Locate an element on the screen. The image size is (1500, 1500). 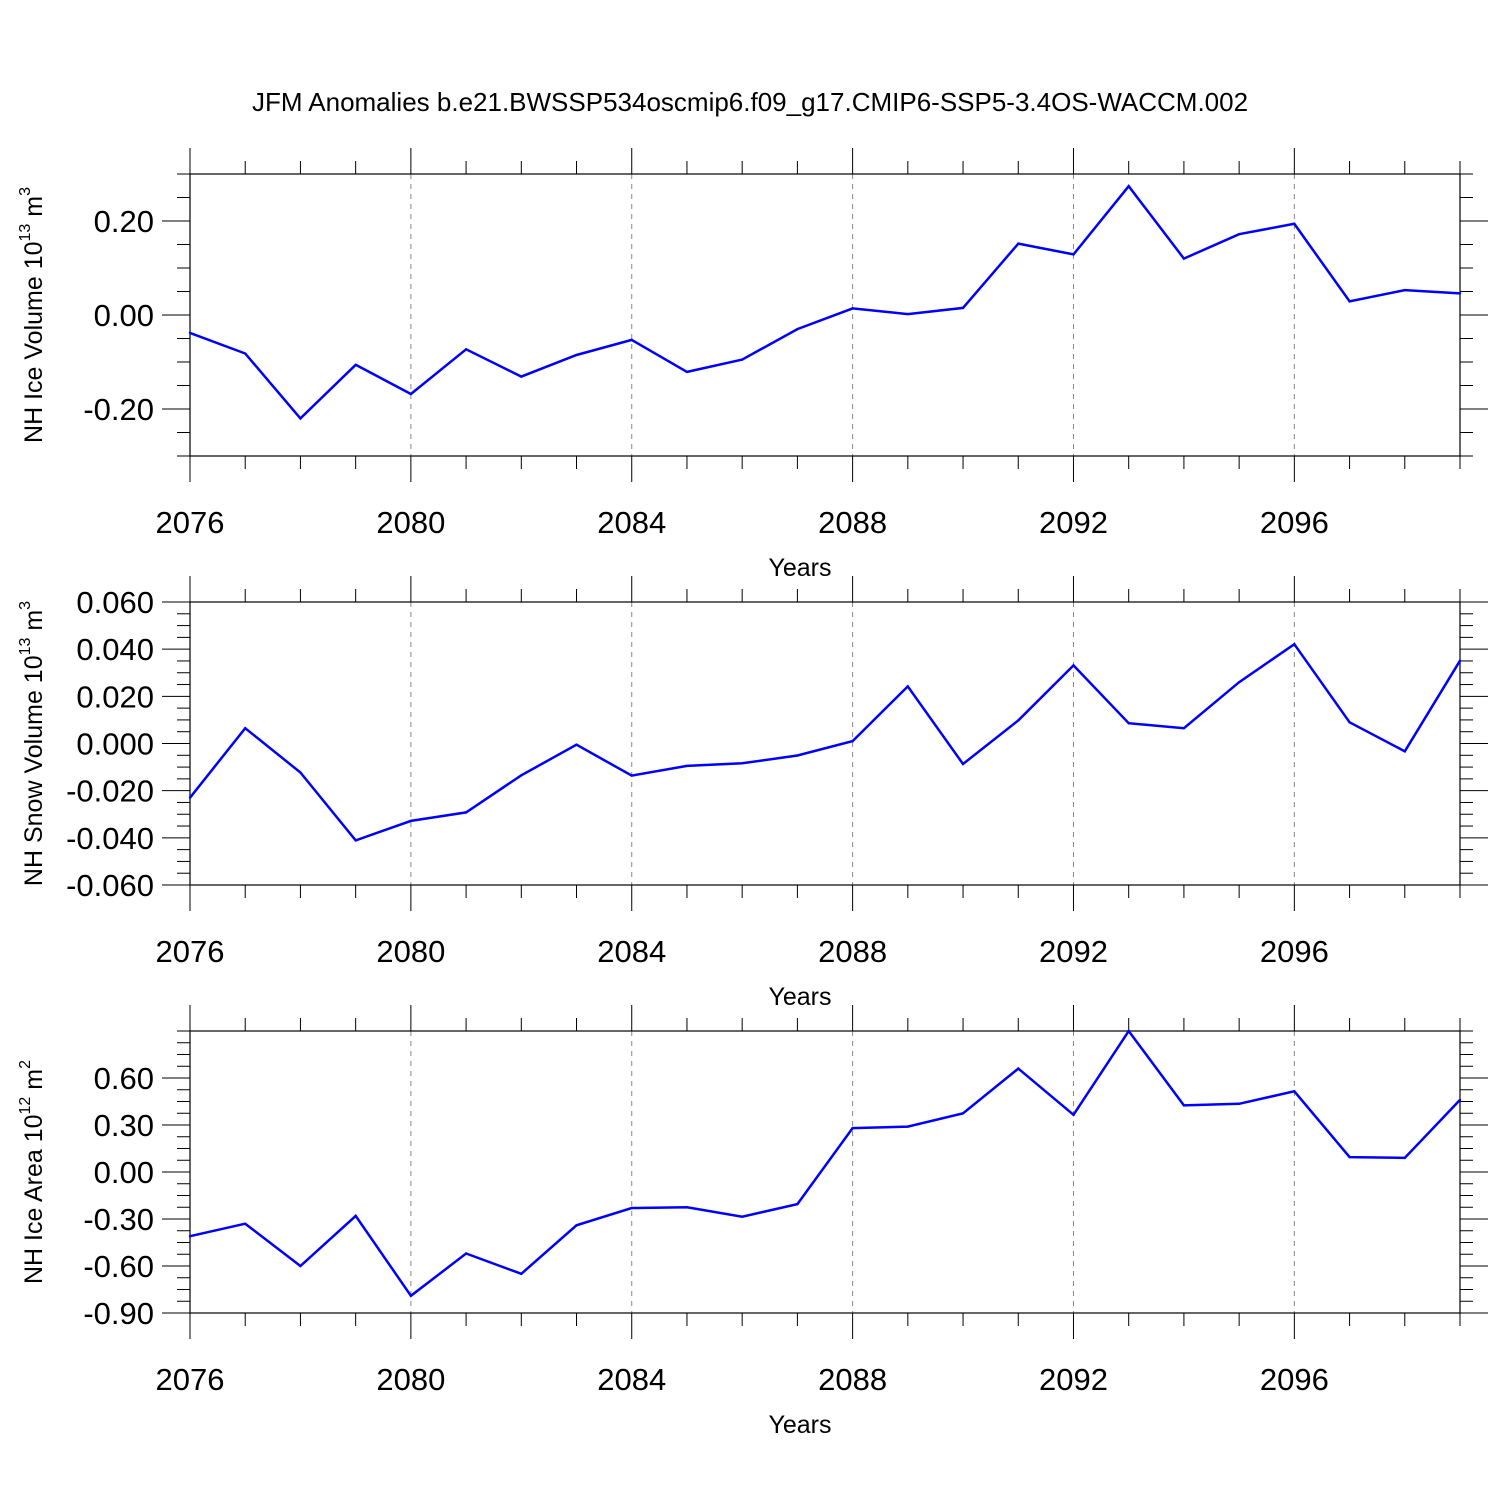
y-axis-title: NH Ice Volume 1013 m3 is located at coordinates (32, 315).